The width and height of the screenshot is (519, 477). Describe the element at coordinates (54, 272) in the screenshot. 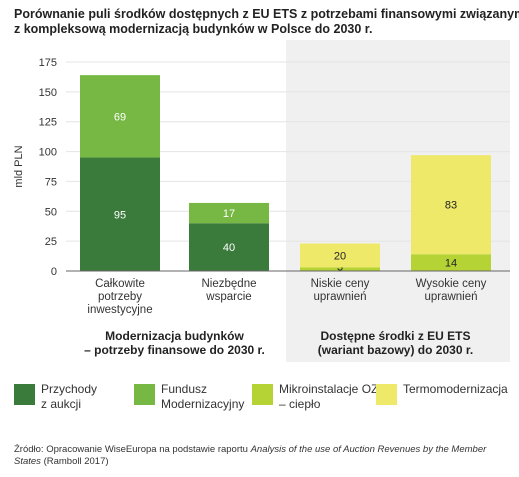

I see `y-tick-label-0: 0` at that location.